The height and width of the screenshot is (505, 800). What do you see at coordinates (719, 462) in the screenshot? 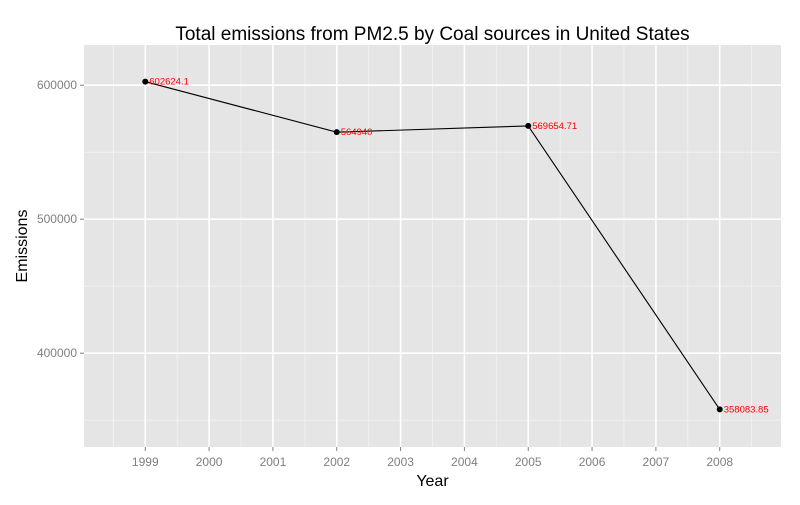
I see `x-tick-label: 2008` at bounding box center [719, 462].